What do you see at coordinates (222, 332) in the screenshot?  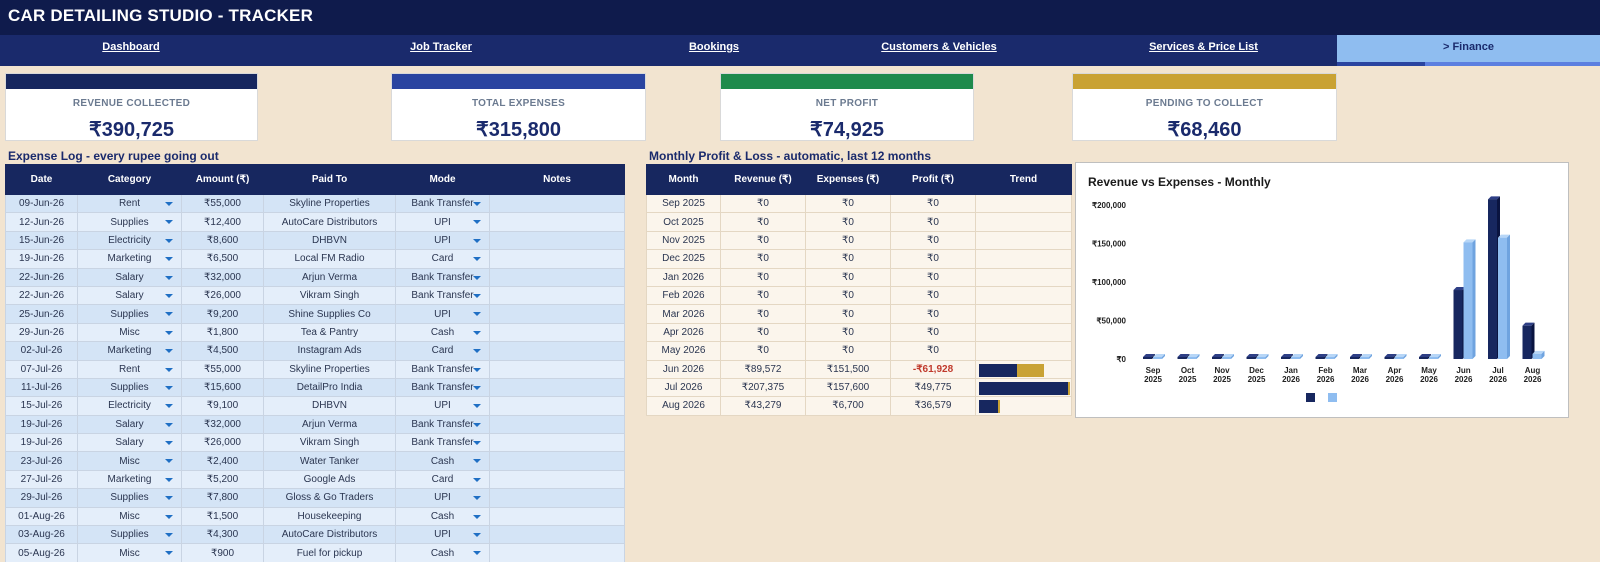 I see `amount-cell: ₹1,800` at bounding box center [222, 332].